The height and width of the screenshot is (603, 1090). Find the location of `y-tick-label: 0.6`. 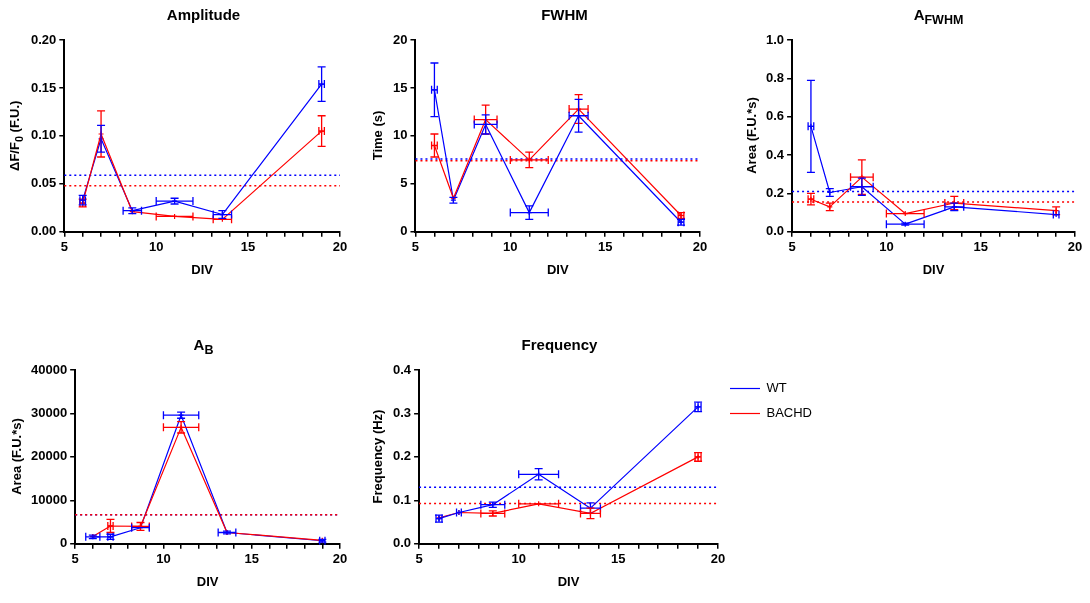

y-tick-label: 0.6 is located at coordinates (775, 116).